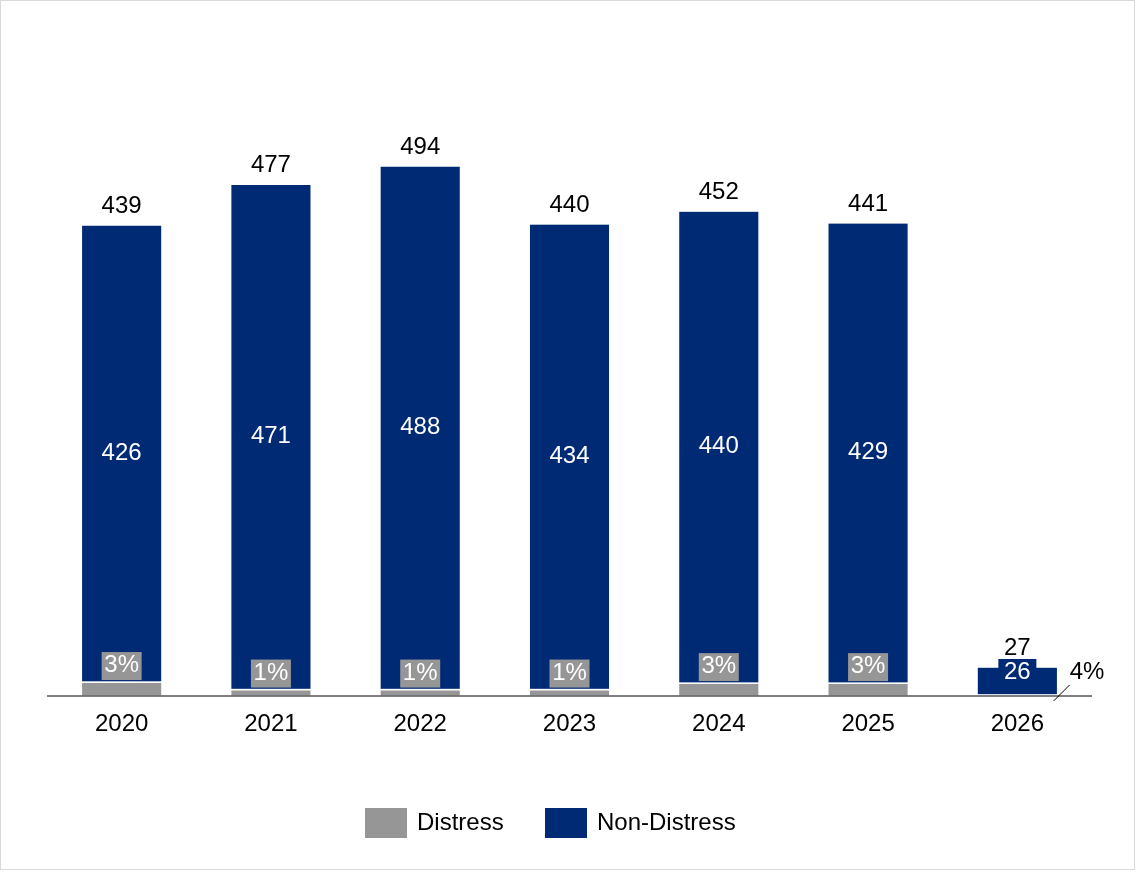 The image size is (1142, 873). I want to click on total-label: 452, so click(718, 191).